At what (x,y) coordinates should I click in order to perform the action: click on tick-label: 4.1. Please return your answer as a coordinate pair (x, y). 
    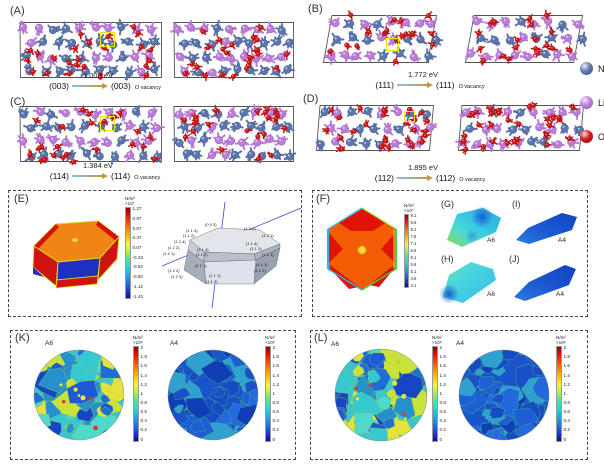
    Looking at the image, I should click on (413, 285).